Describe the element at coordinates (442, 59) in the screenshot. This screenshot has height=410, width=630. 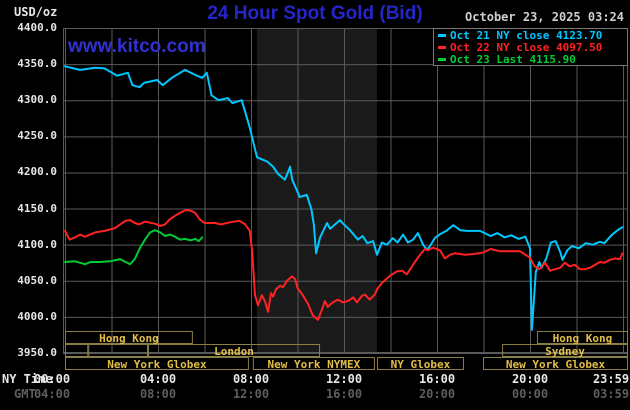
I see `legend-swatch-green` at that location.